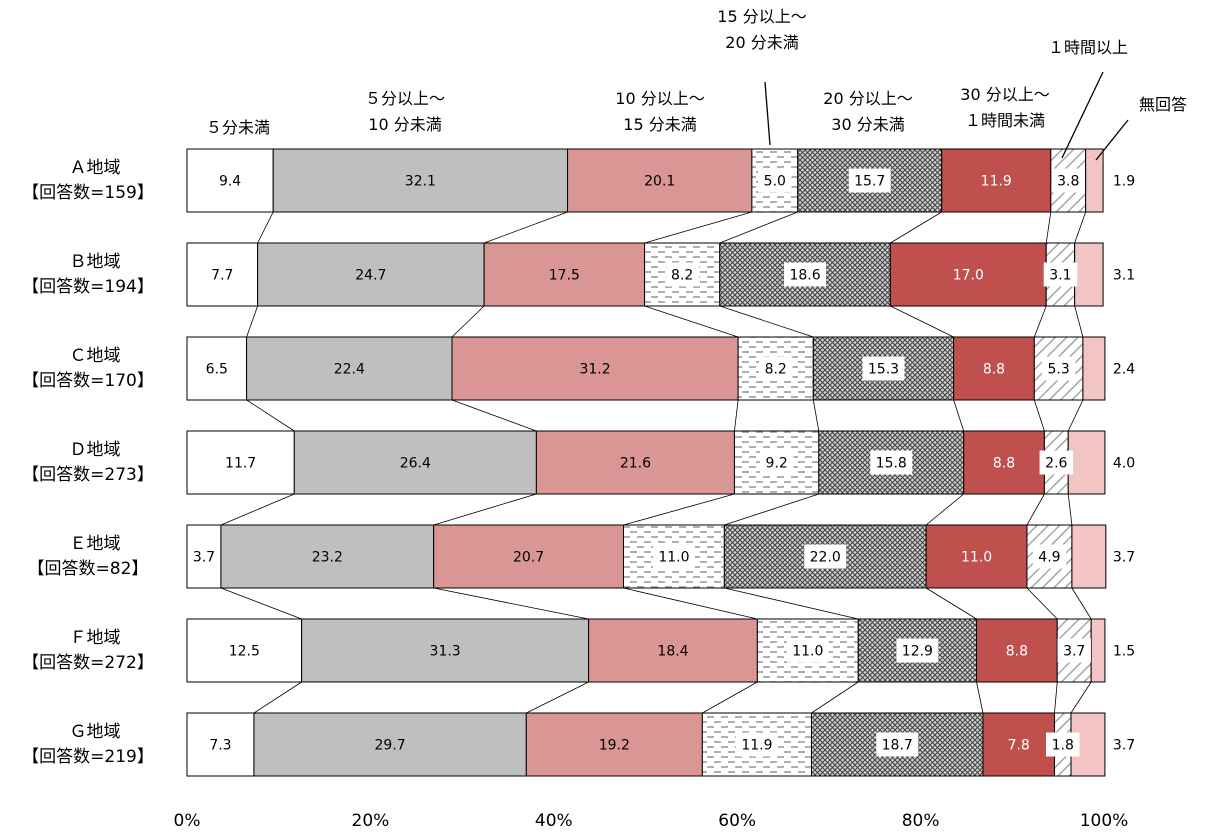 The image size is (1211, 840). What do you see at coordinates (95, 450) in the screenshot?
I see `category-label: Ｄ地域` at bounding box center [95, 450].